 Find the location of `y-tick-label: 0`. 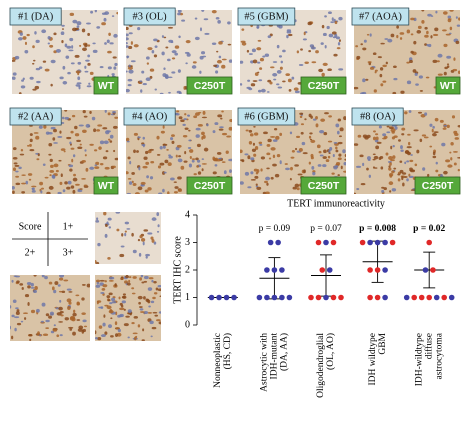

y-tick-label: 0 is located at coordinates (187, 324).